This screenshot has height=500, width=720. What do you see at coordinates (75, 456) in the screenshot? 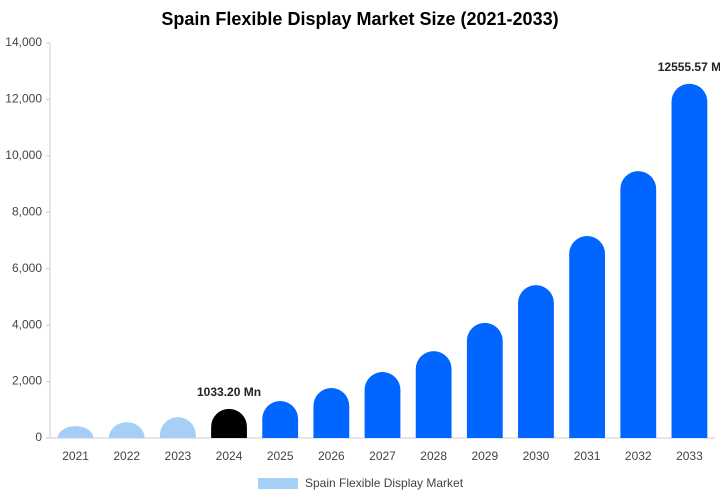
I see `x-tick-label: 2021` at bounding box center [75, 456].